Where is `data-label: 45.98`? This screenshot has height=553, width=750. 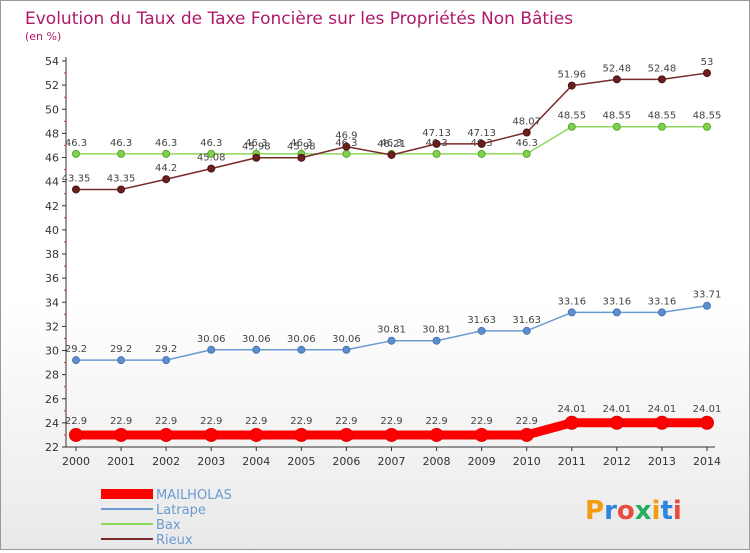
data-label: 45.98 is located at coordinates (256, 147).